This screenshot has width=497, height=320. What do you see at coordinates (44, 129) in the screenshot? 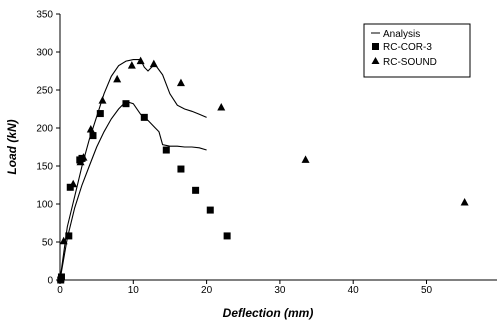
I see `y-tick-label: 200` at bounding box center [44, 129].